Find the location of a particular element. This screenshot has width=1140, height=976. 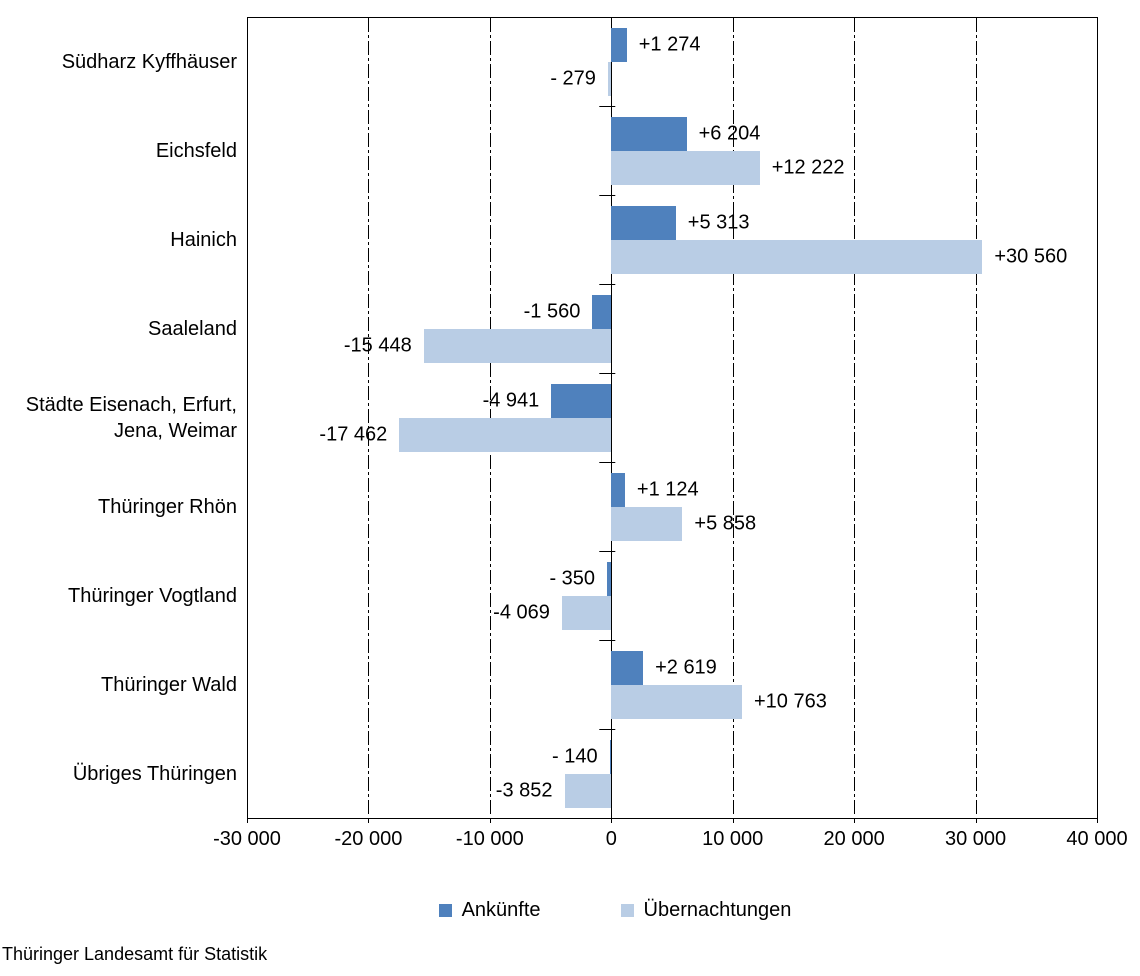

legend-label: Ankünfte is located at coordinates (501, 910).